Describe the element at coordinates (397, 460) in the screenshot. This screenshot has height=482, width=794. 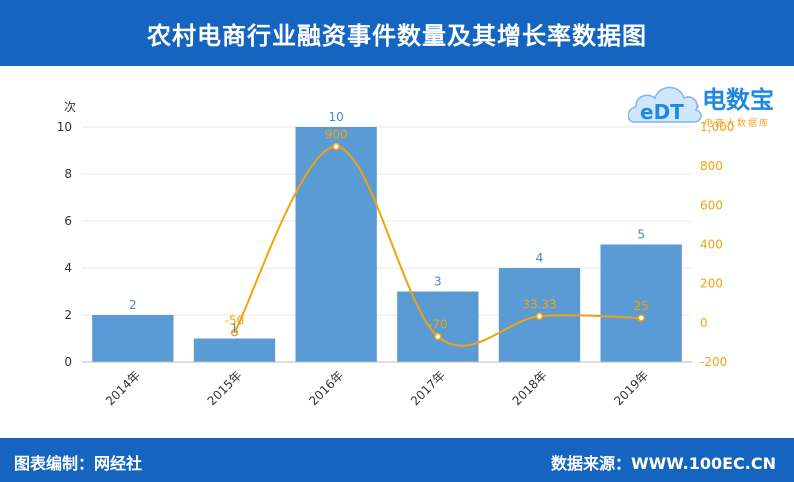
I see `footer-bar: 图表编制：网经社 数据来源：WWW.100EC.CN` at that location.